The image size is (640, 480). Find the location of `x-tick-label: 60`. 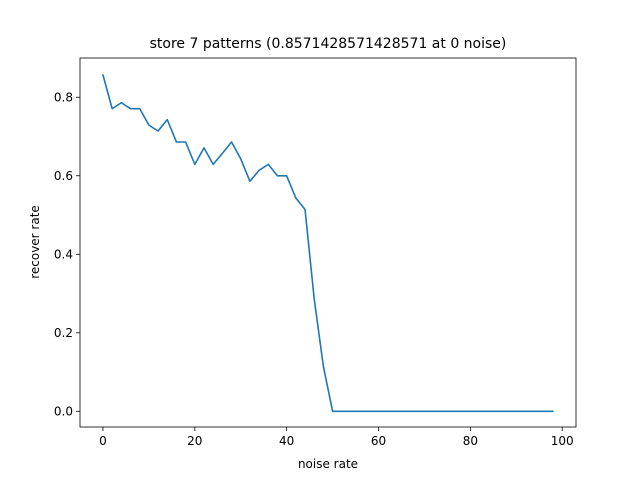

x-tick-label: 60 is located at coordinates (378, 441).